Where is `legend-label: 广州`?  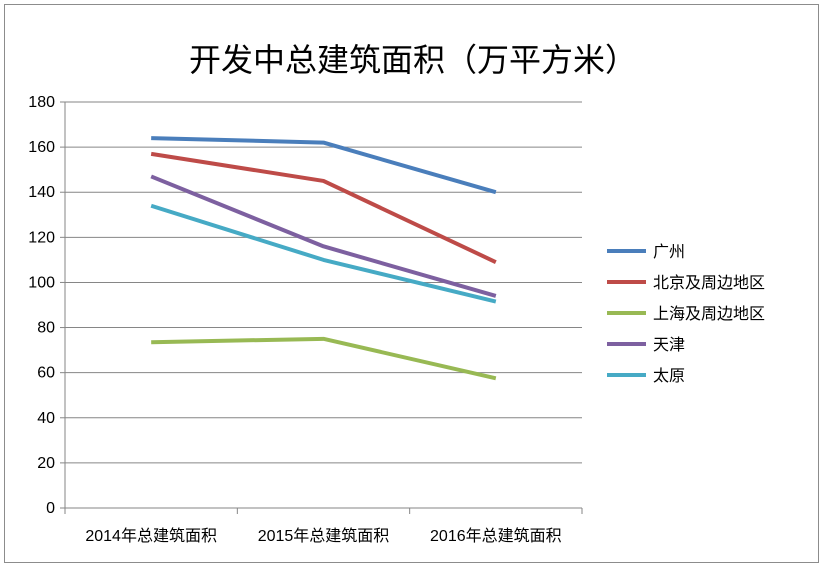
legend-label: 广州 is located at coordinates (669, 252).